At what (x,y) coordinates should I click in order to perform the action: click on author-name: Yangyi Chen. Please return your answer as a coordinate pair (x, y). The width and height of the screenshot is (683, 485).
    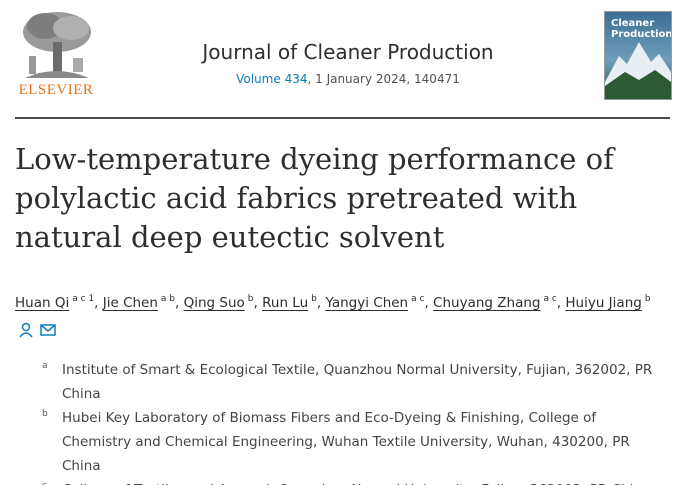
    Looking at the image, I should click on (367, 303).